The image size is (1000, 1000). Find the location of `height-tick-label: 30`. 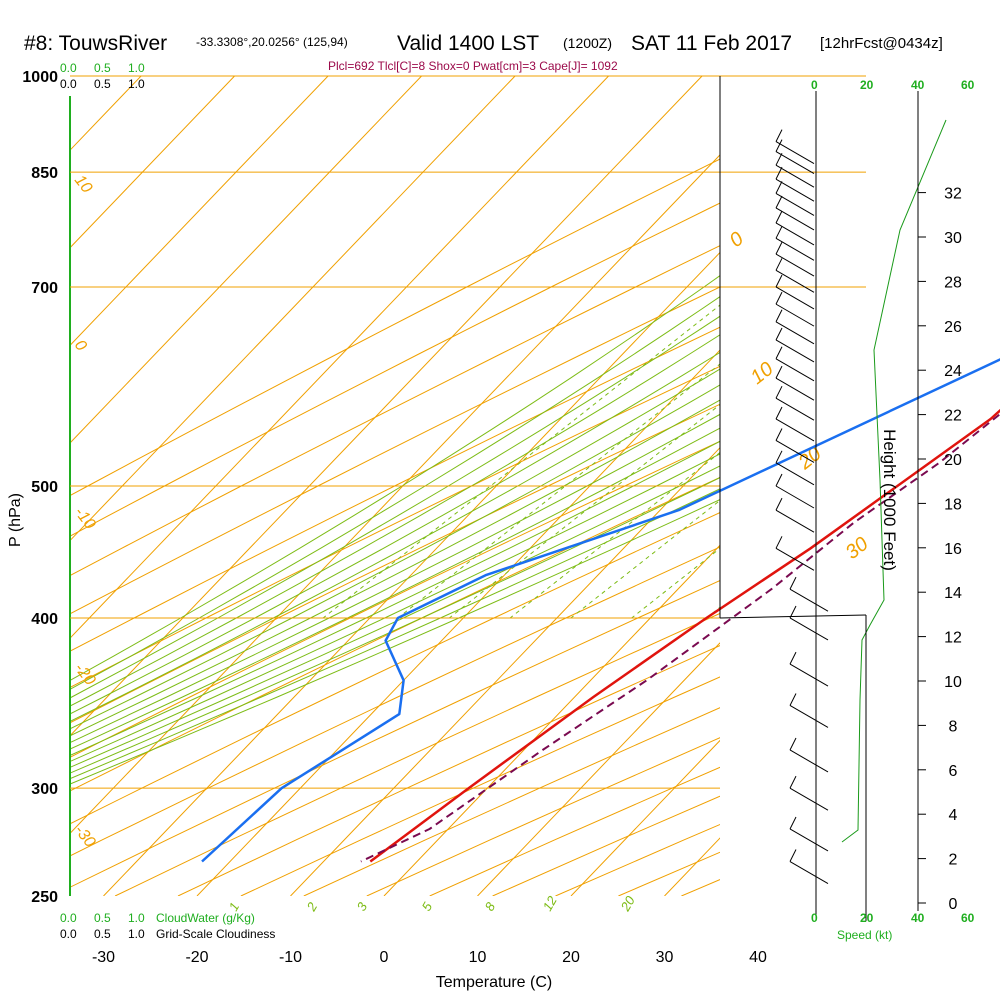

height-tick-label: 30 is located at coordinates (953, 238).